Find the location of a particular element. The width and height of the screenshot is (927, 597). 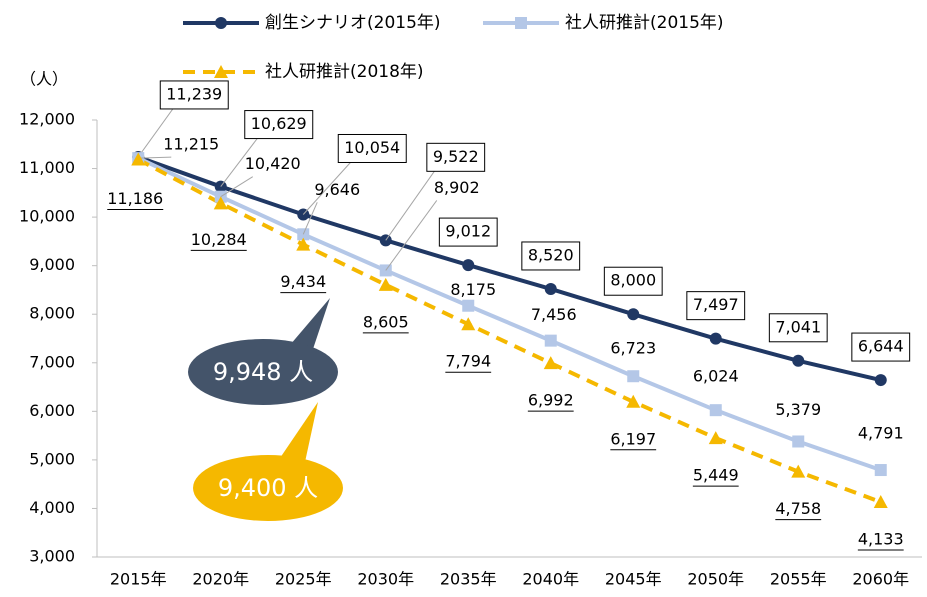

data-label: 4,133 is located at coordinates (881, 538).